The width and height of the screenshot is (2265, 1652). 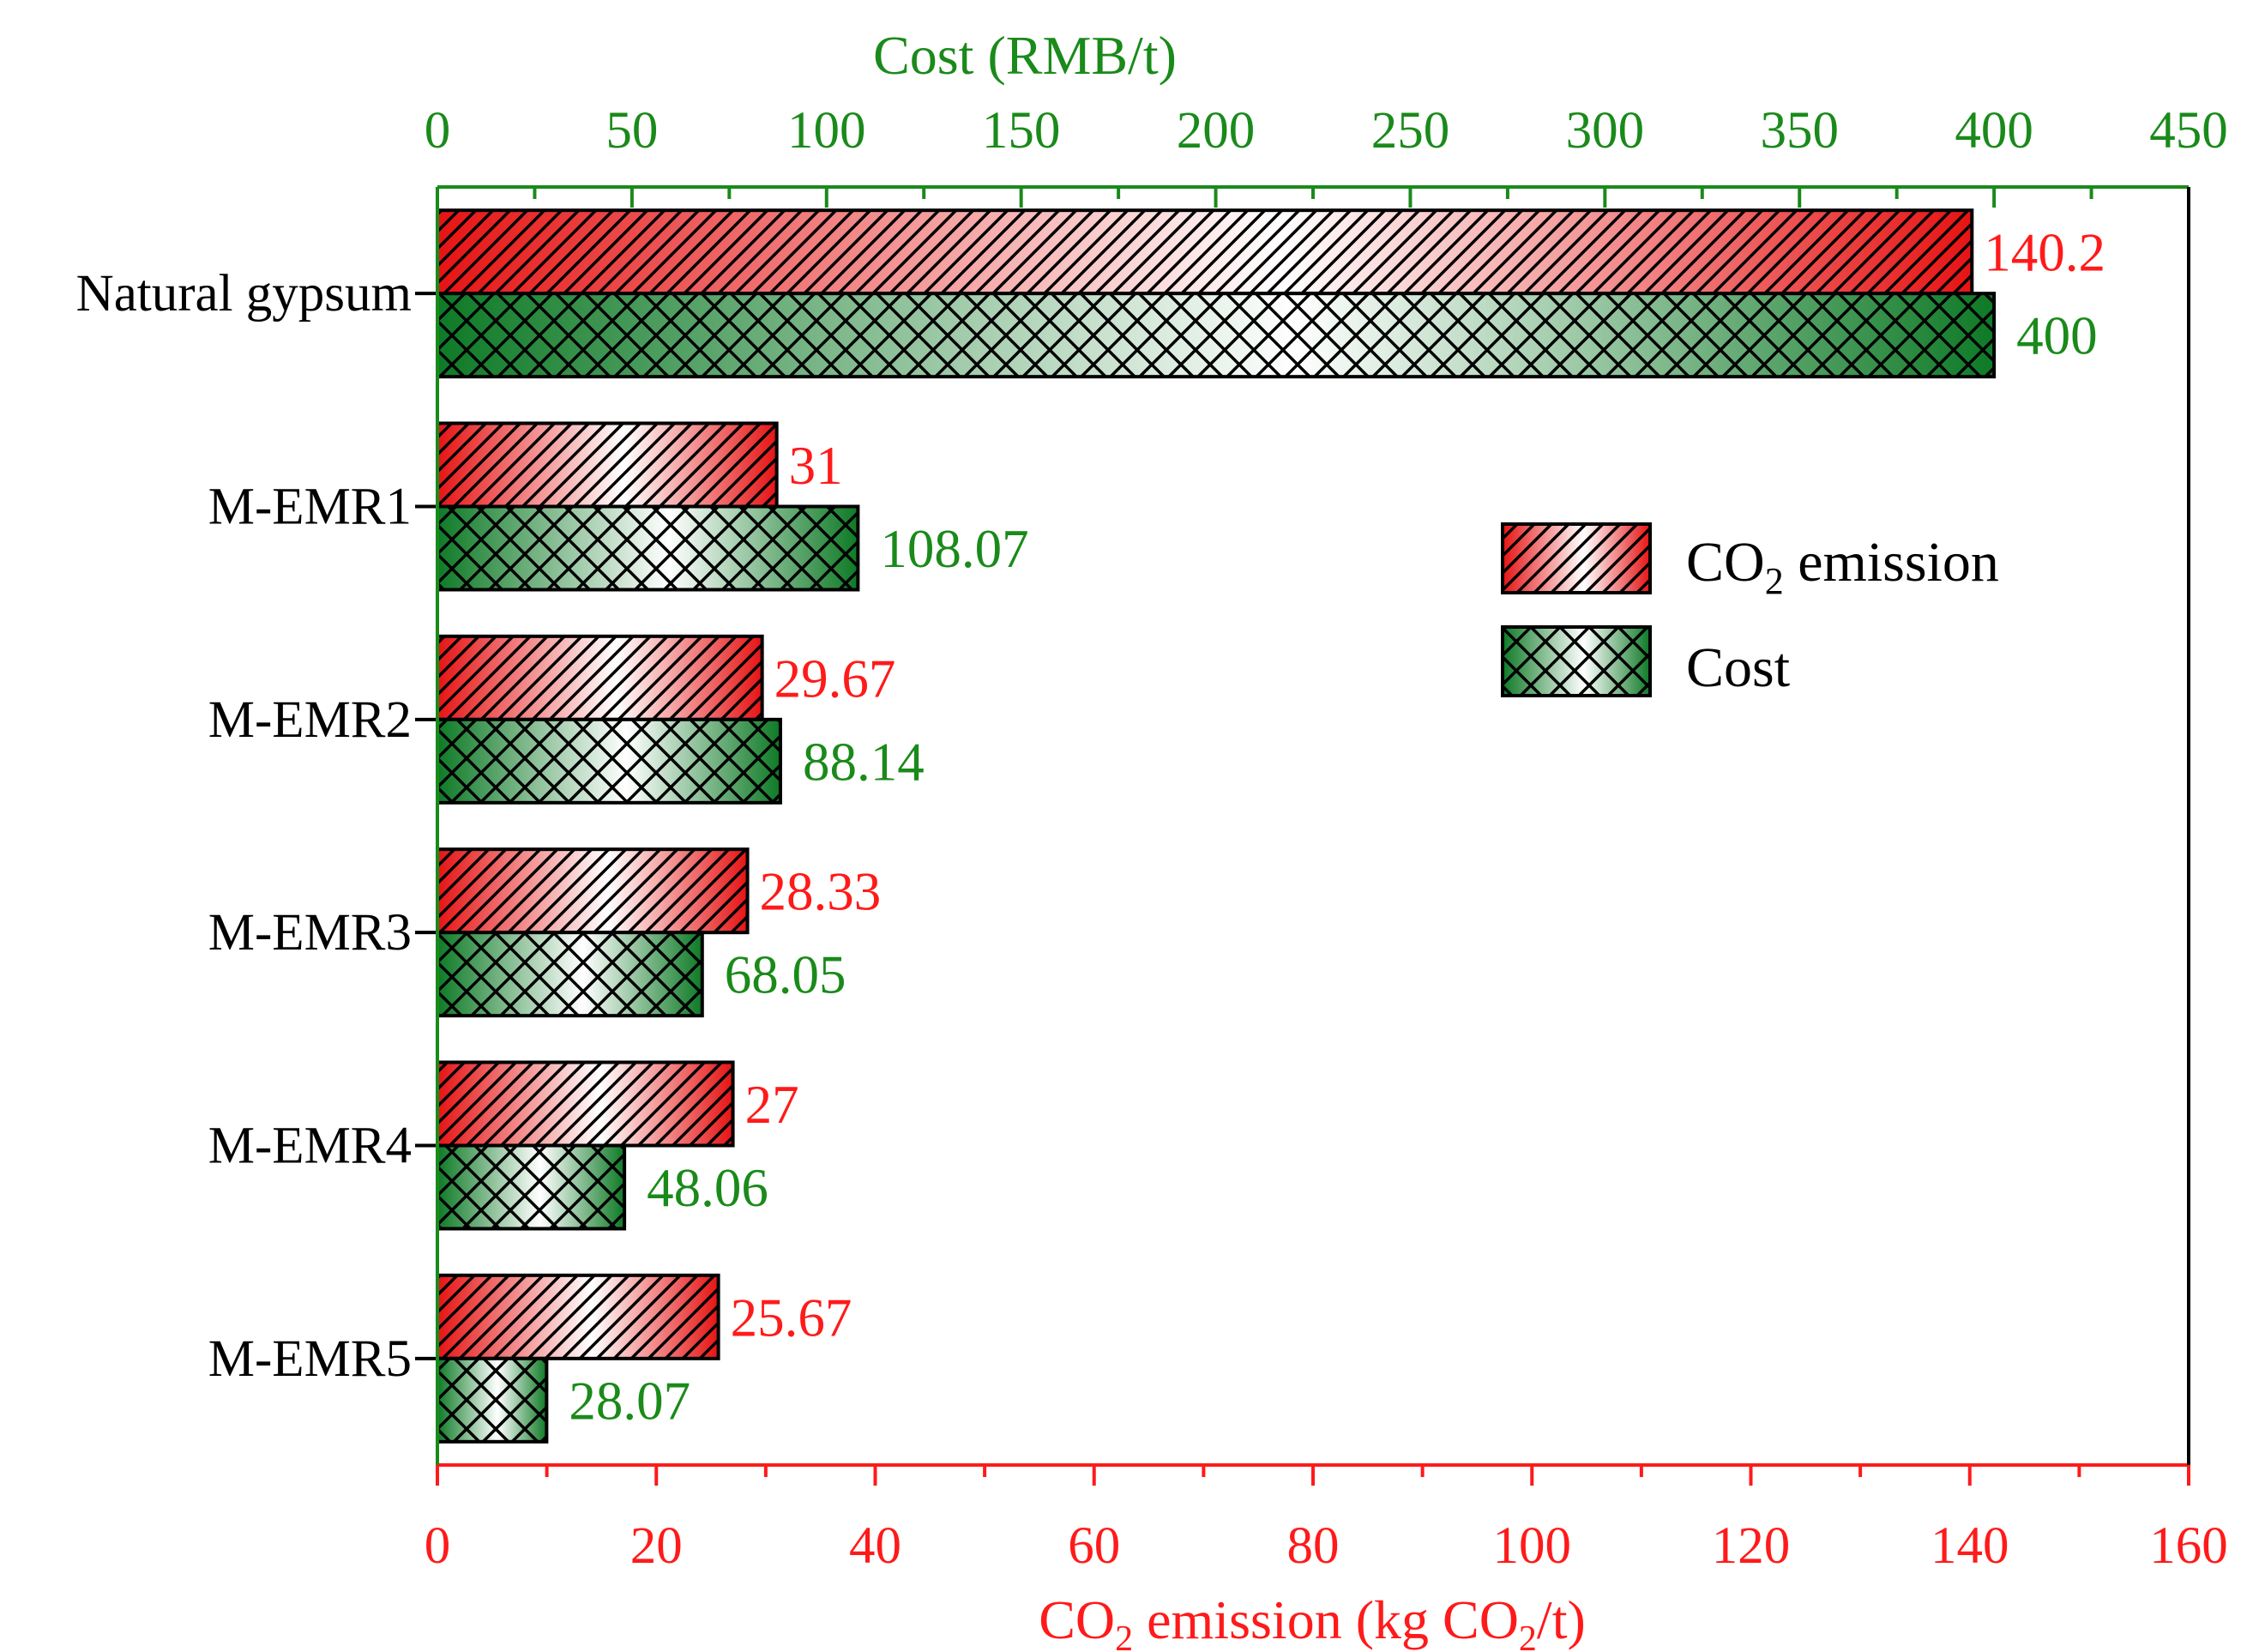 What do you see at coordinates (310, 1146) in the screenshot?
I see `category-label: M-EMR4` at bounding box center [310, 1146].